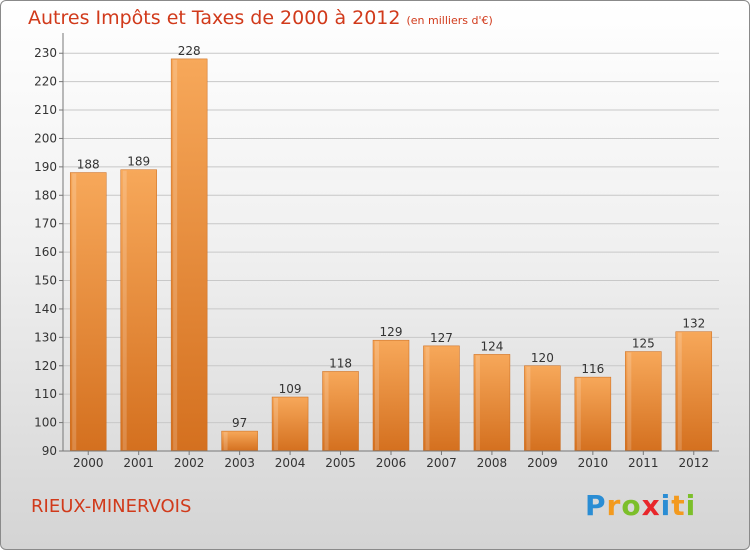 The image size is (750, 550). I want to click on y-tick-label-160: 160, so click(45, 252).